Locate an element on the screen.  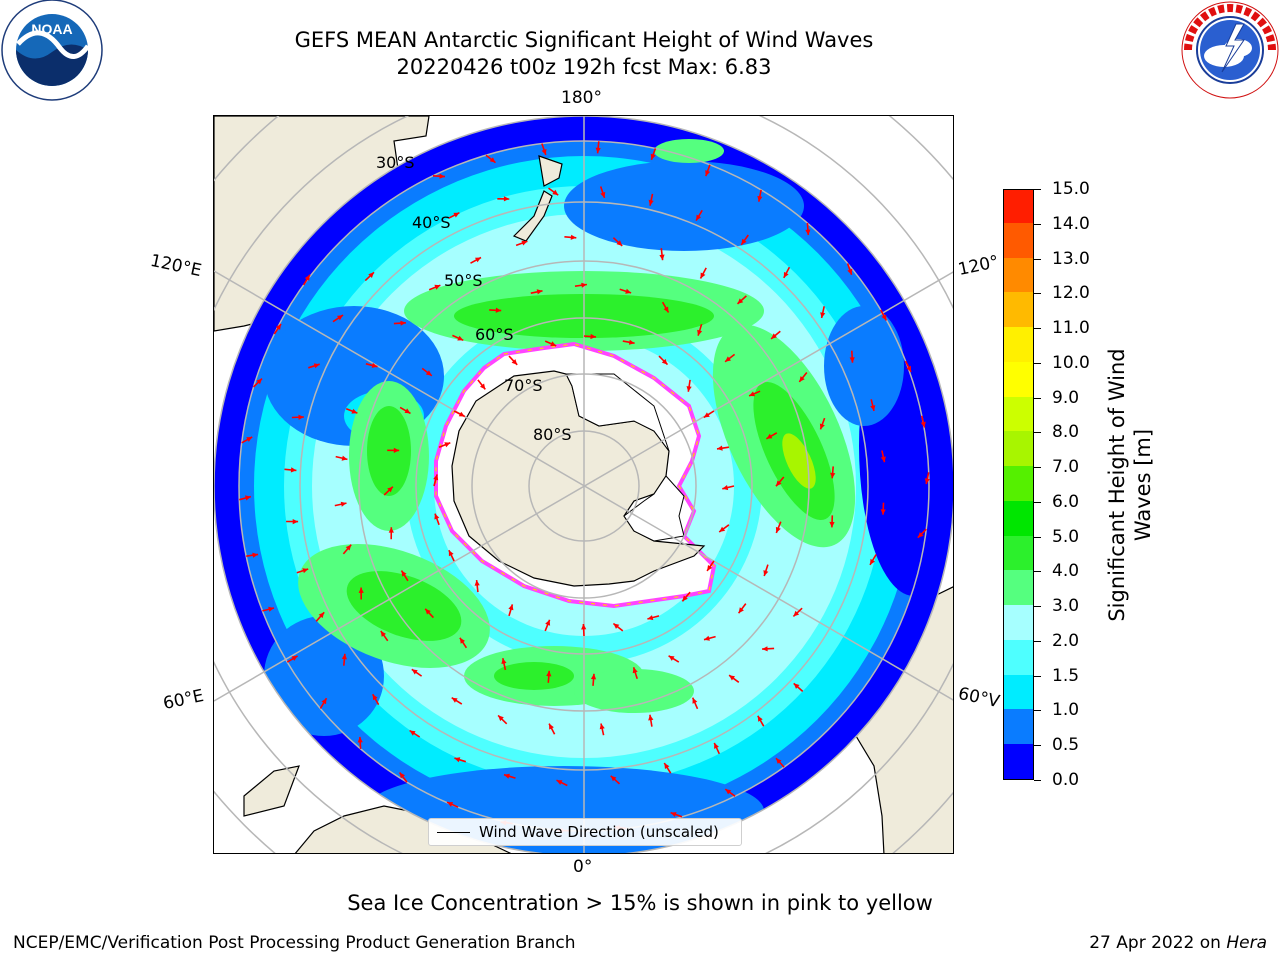
lon-label-120e: 120°E is located at coordinates (176, 266).